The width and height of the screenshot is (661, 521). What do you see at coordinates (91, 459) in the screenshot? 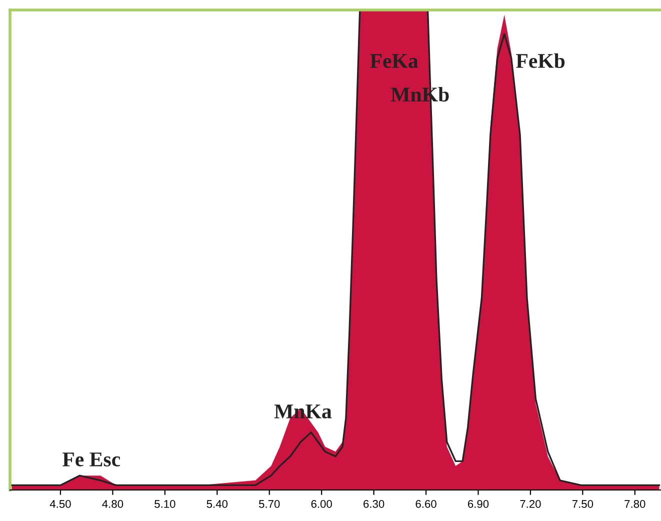
I see `annotation: Fe Esc` at bounding box center [91, 459].